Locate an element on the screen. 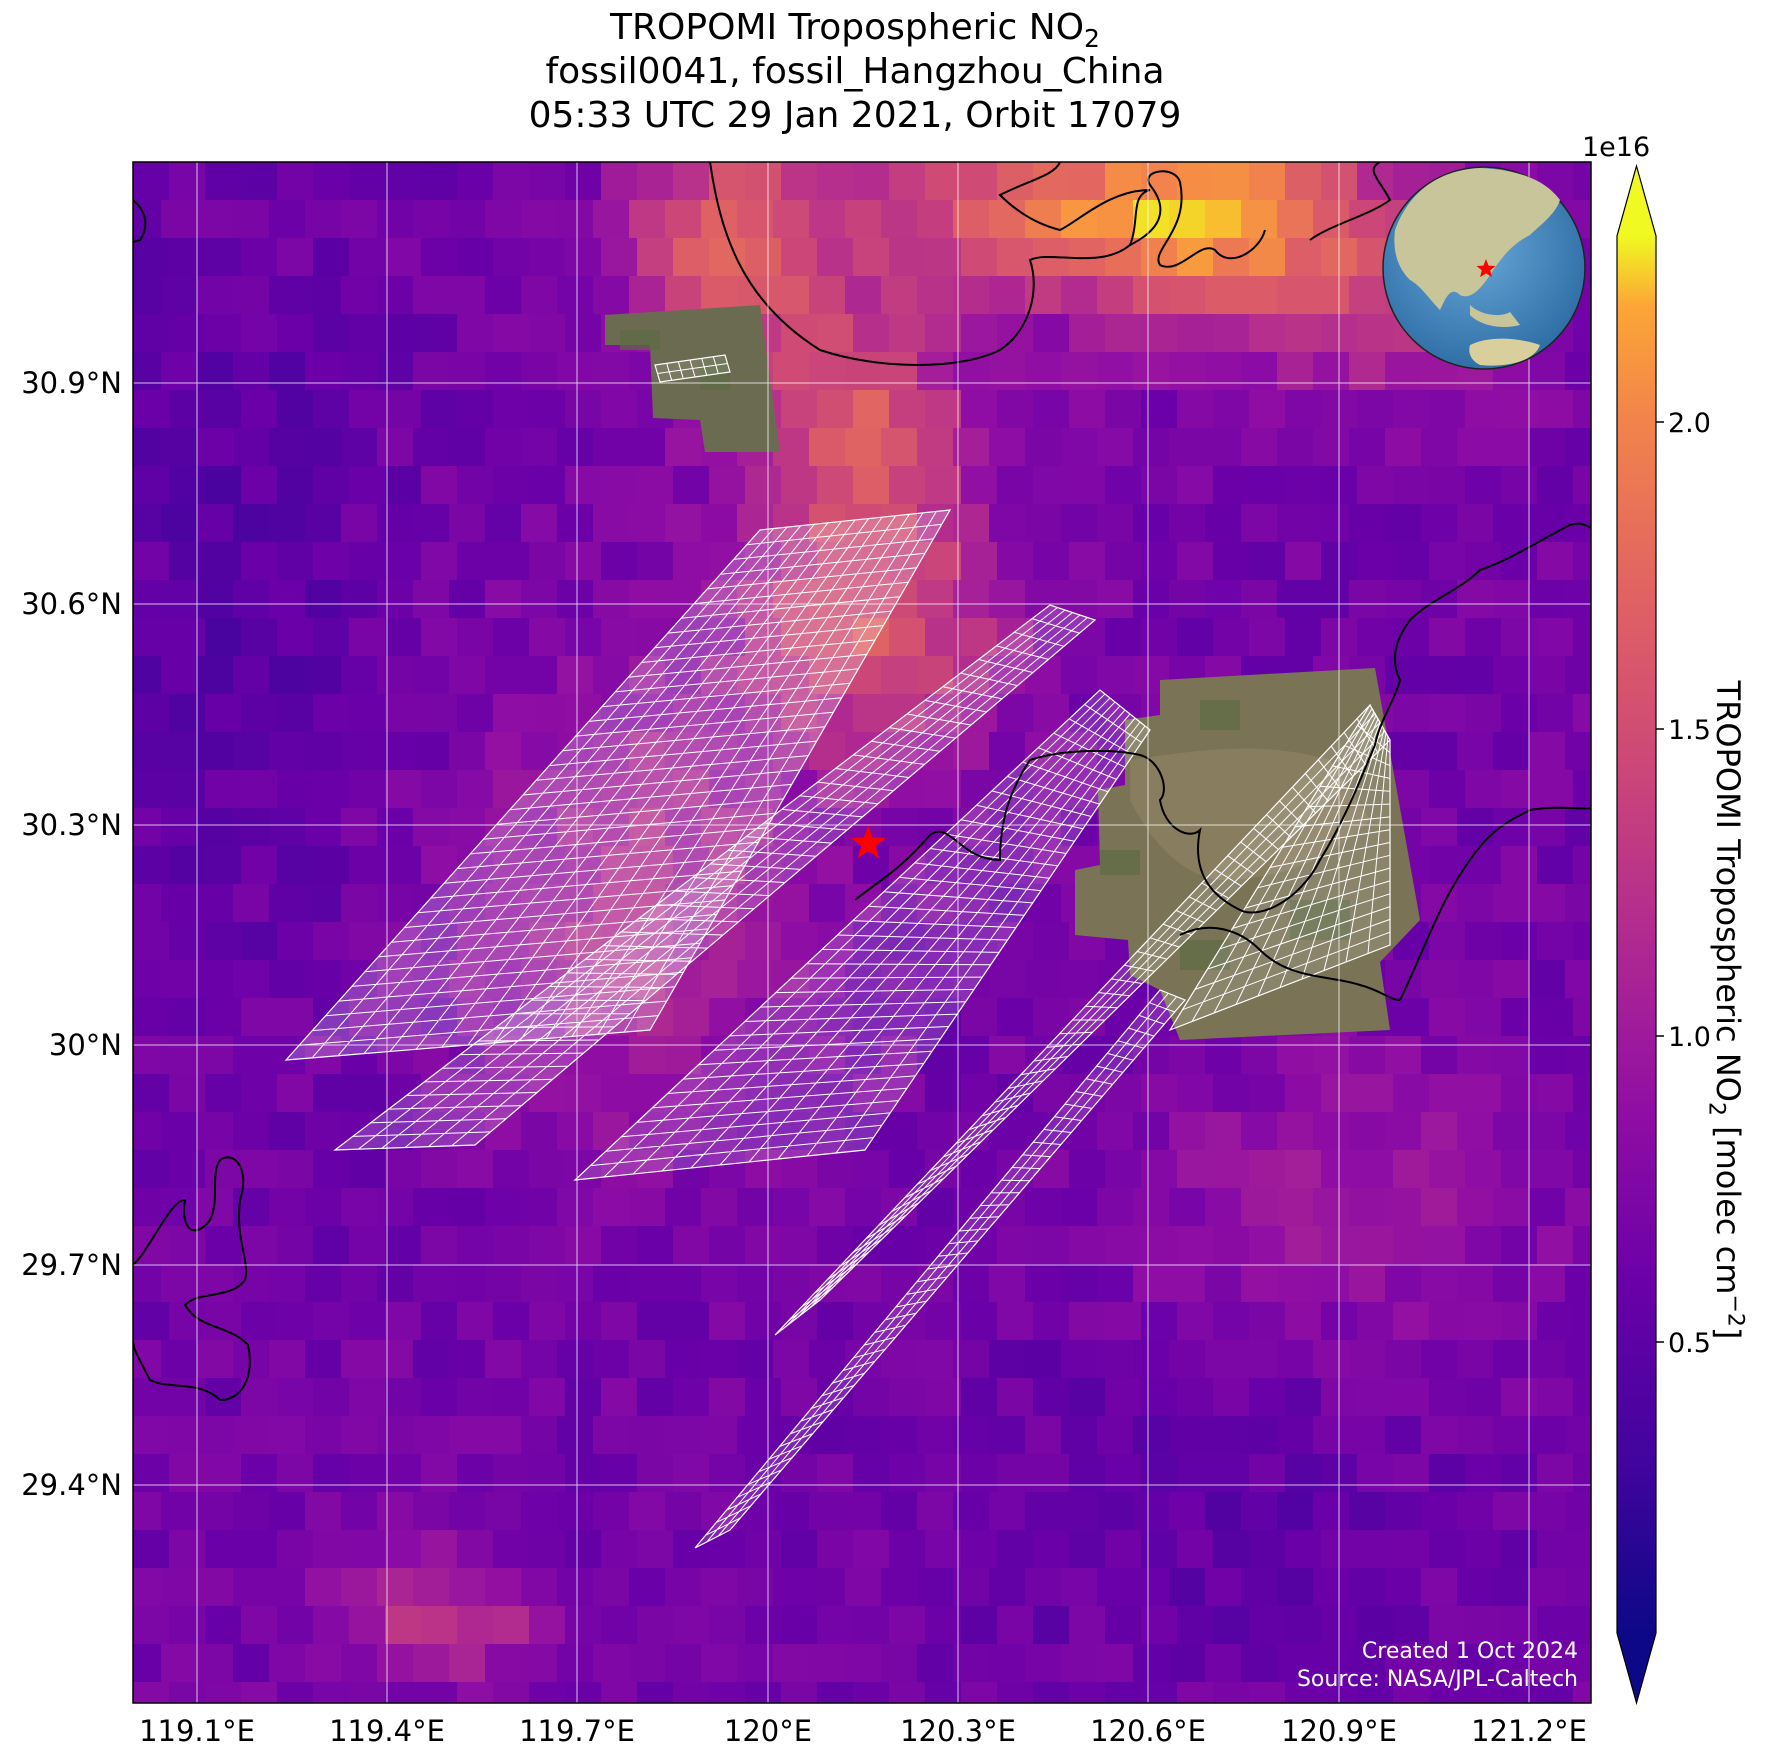 This screenshot has width=1773, height=1752. credit-source: Source: NASA/JPL-Caltech is located at coordinates (1437, 1679).